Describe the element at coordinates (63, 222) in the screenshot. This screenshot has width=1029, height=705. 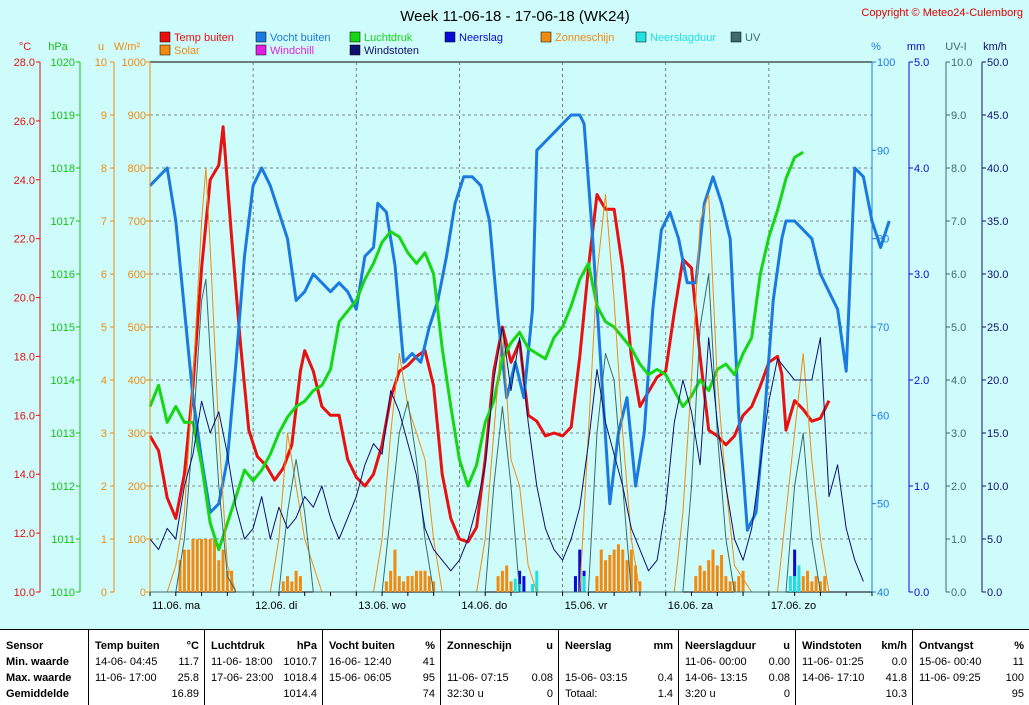
I see `tick-label: 1017` at that location.